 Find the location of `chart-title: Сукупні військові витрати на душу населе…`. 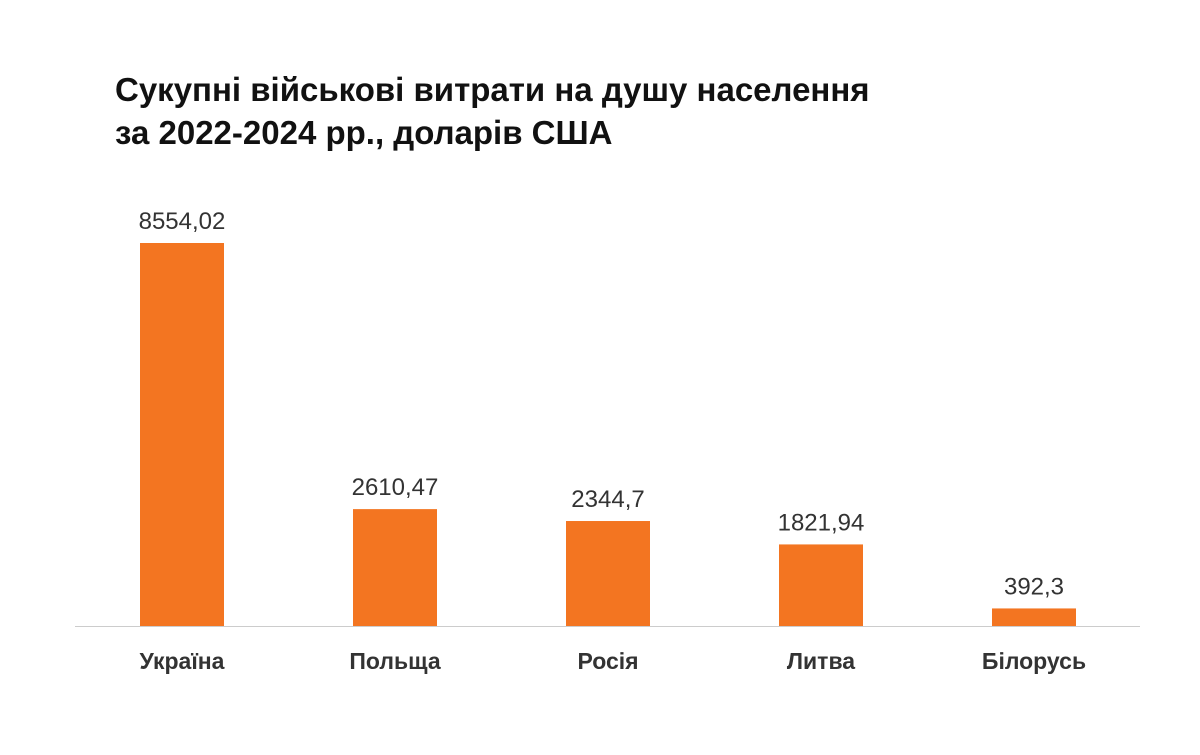

chart-title: Сукупні військові витрати на душу населе… is located at coordinates (615, 111).